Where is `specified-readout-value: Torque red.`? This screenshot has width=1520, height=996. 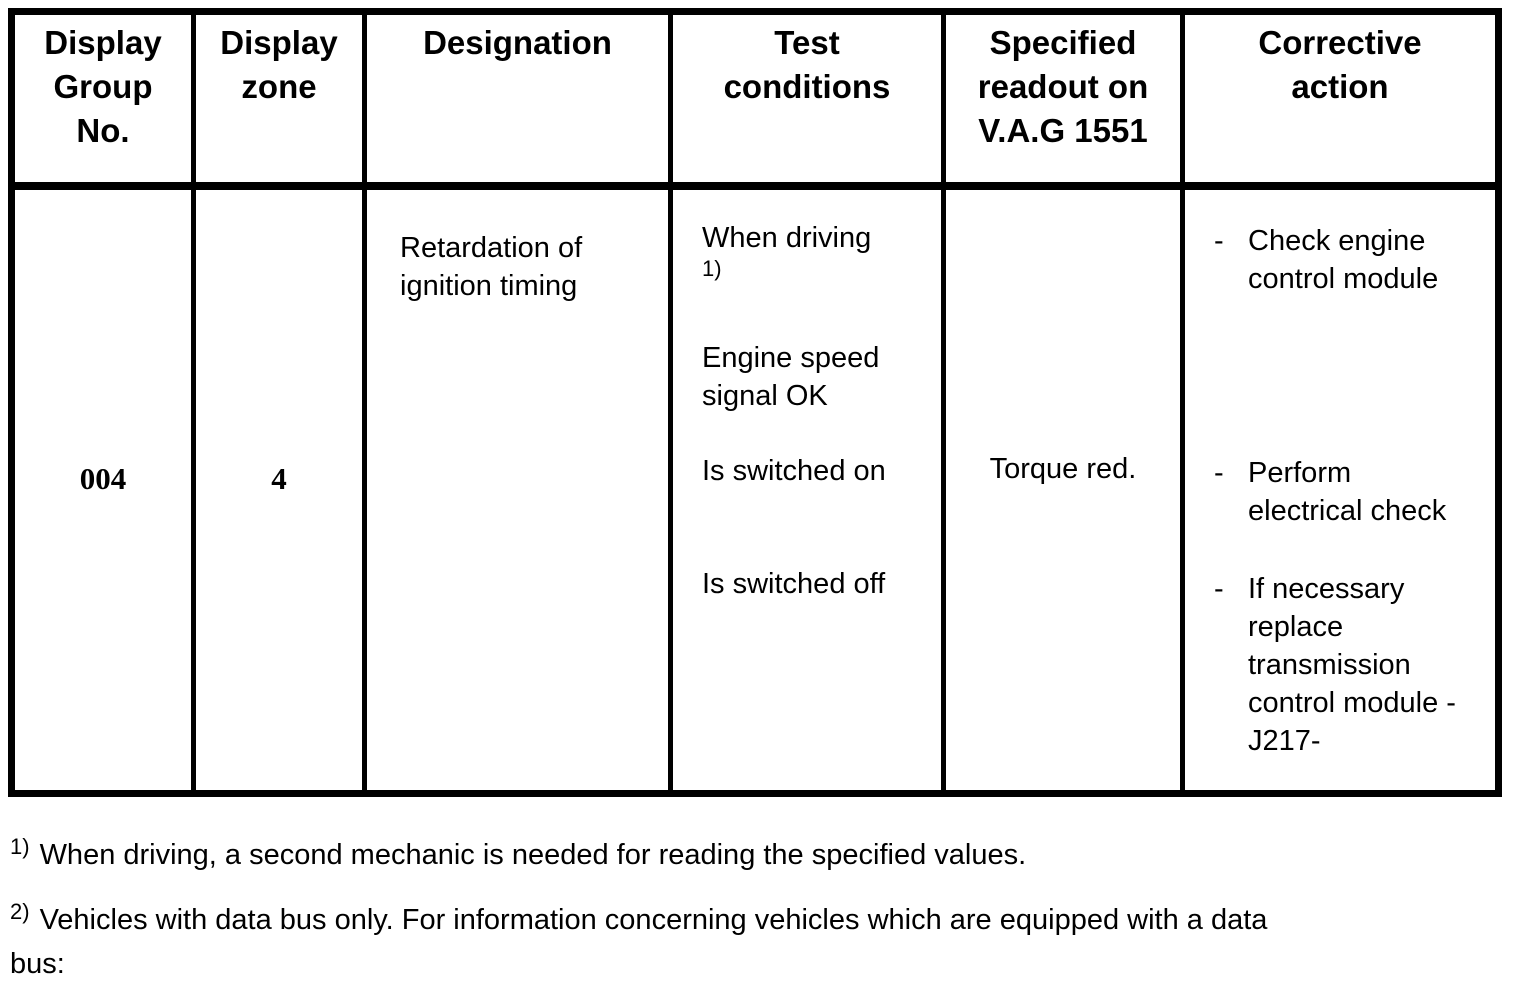
specified-readout-value: Torque red. is located at coordinates (1063, 469).